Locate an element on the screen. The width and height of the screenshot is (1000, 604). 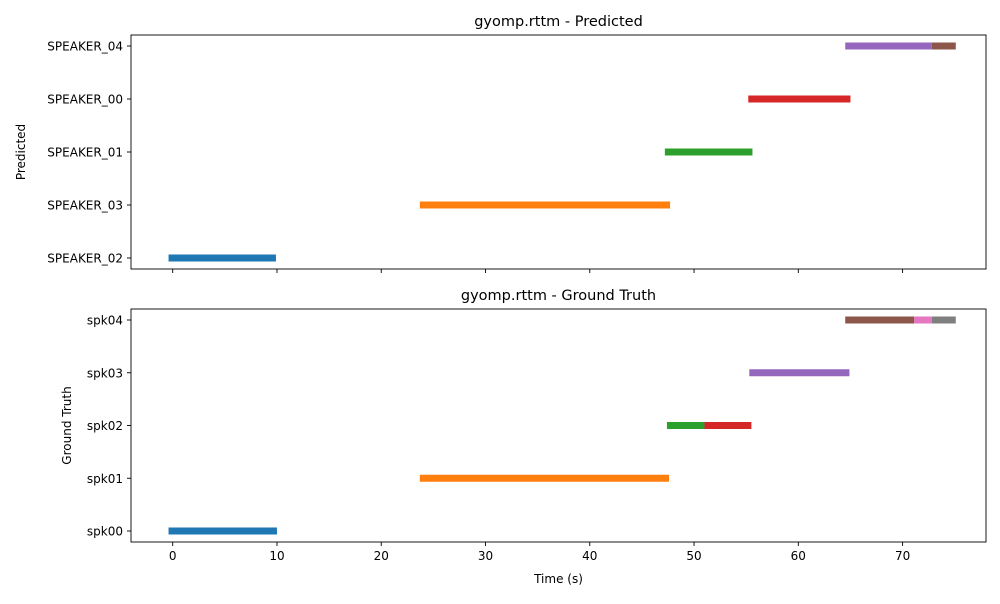
y-axis-label: Ground Truth is located at coordinates (67, 425).